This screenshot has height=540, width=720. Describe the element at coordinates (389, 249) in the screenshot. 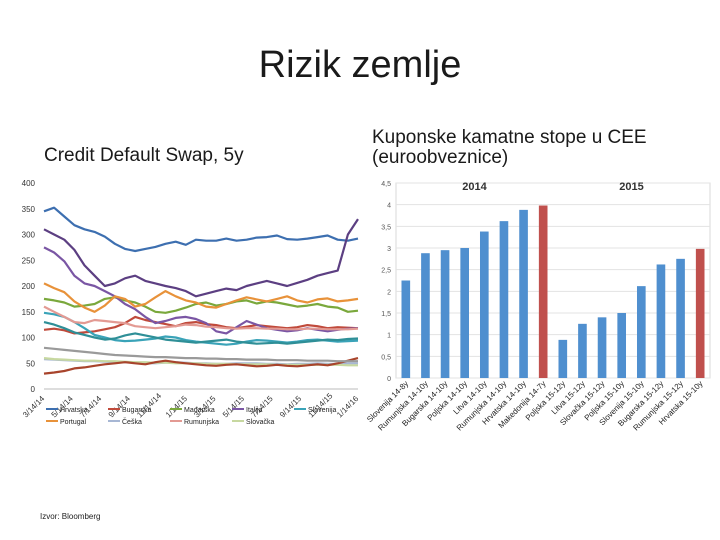

I see `coupon-y-tick-label: 3` at that location.